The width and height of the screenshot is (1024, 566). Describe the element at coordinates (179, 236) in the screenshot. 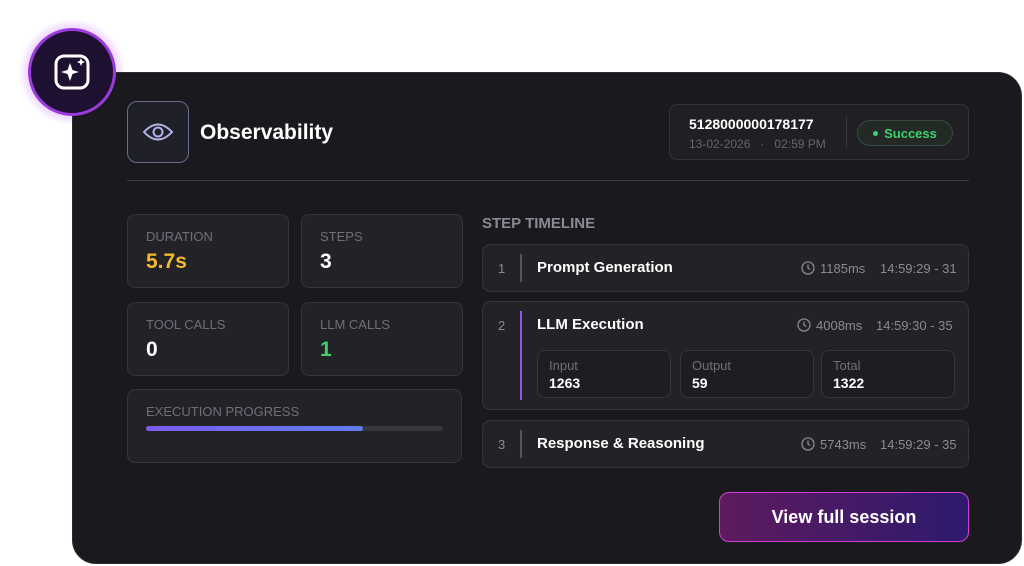

I see `stat-label: DURATION` at that location.